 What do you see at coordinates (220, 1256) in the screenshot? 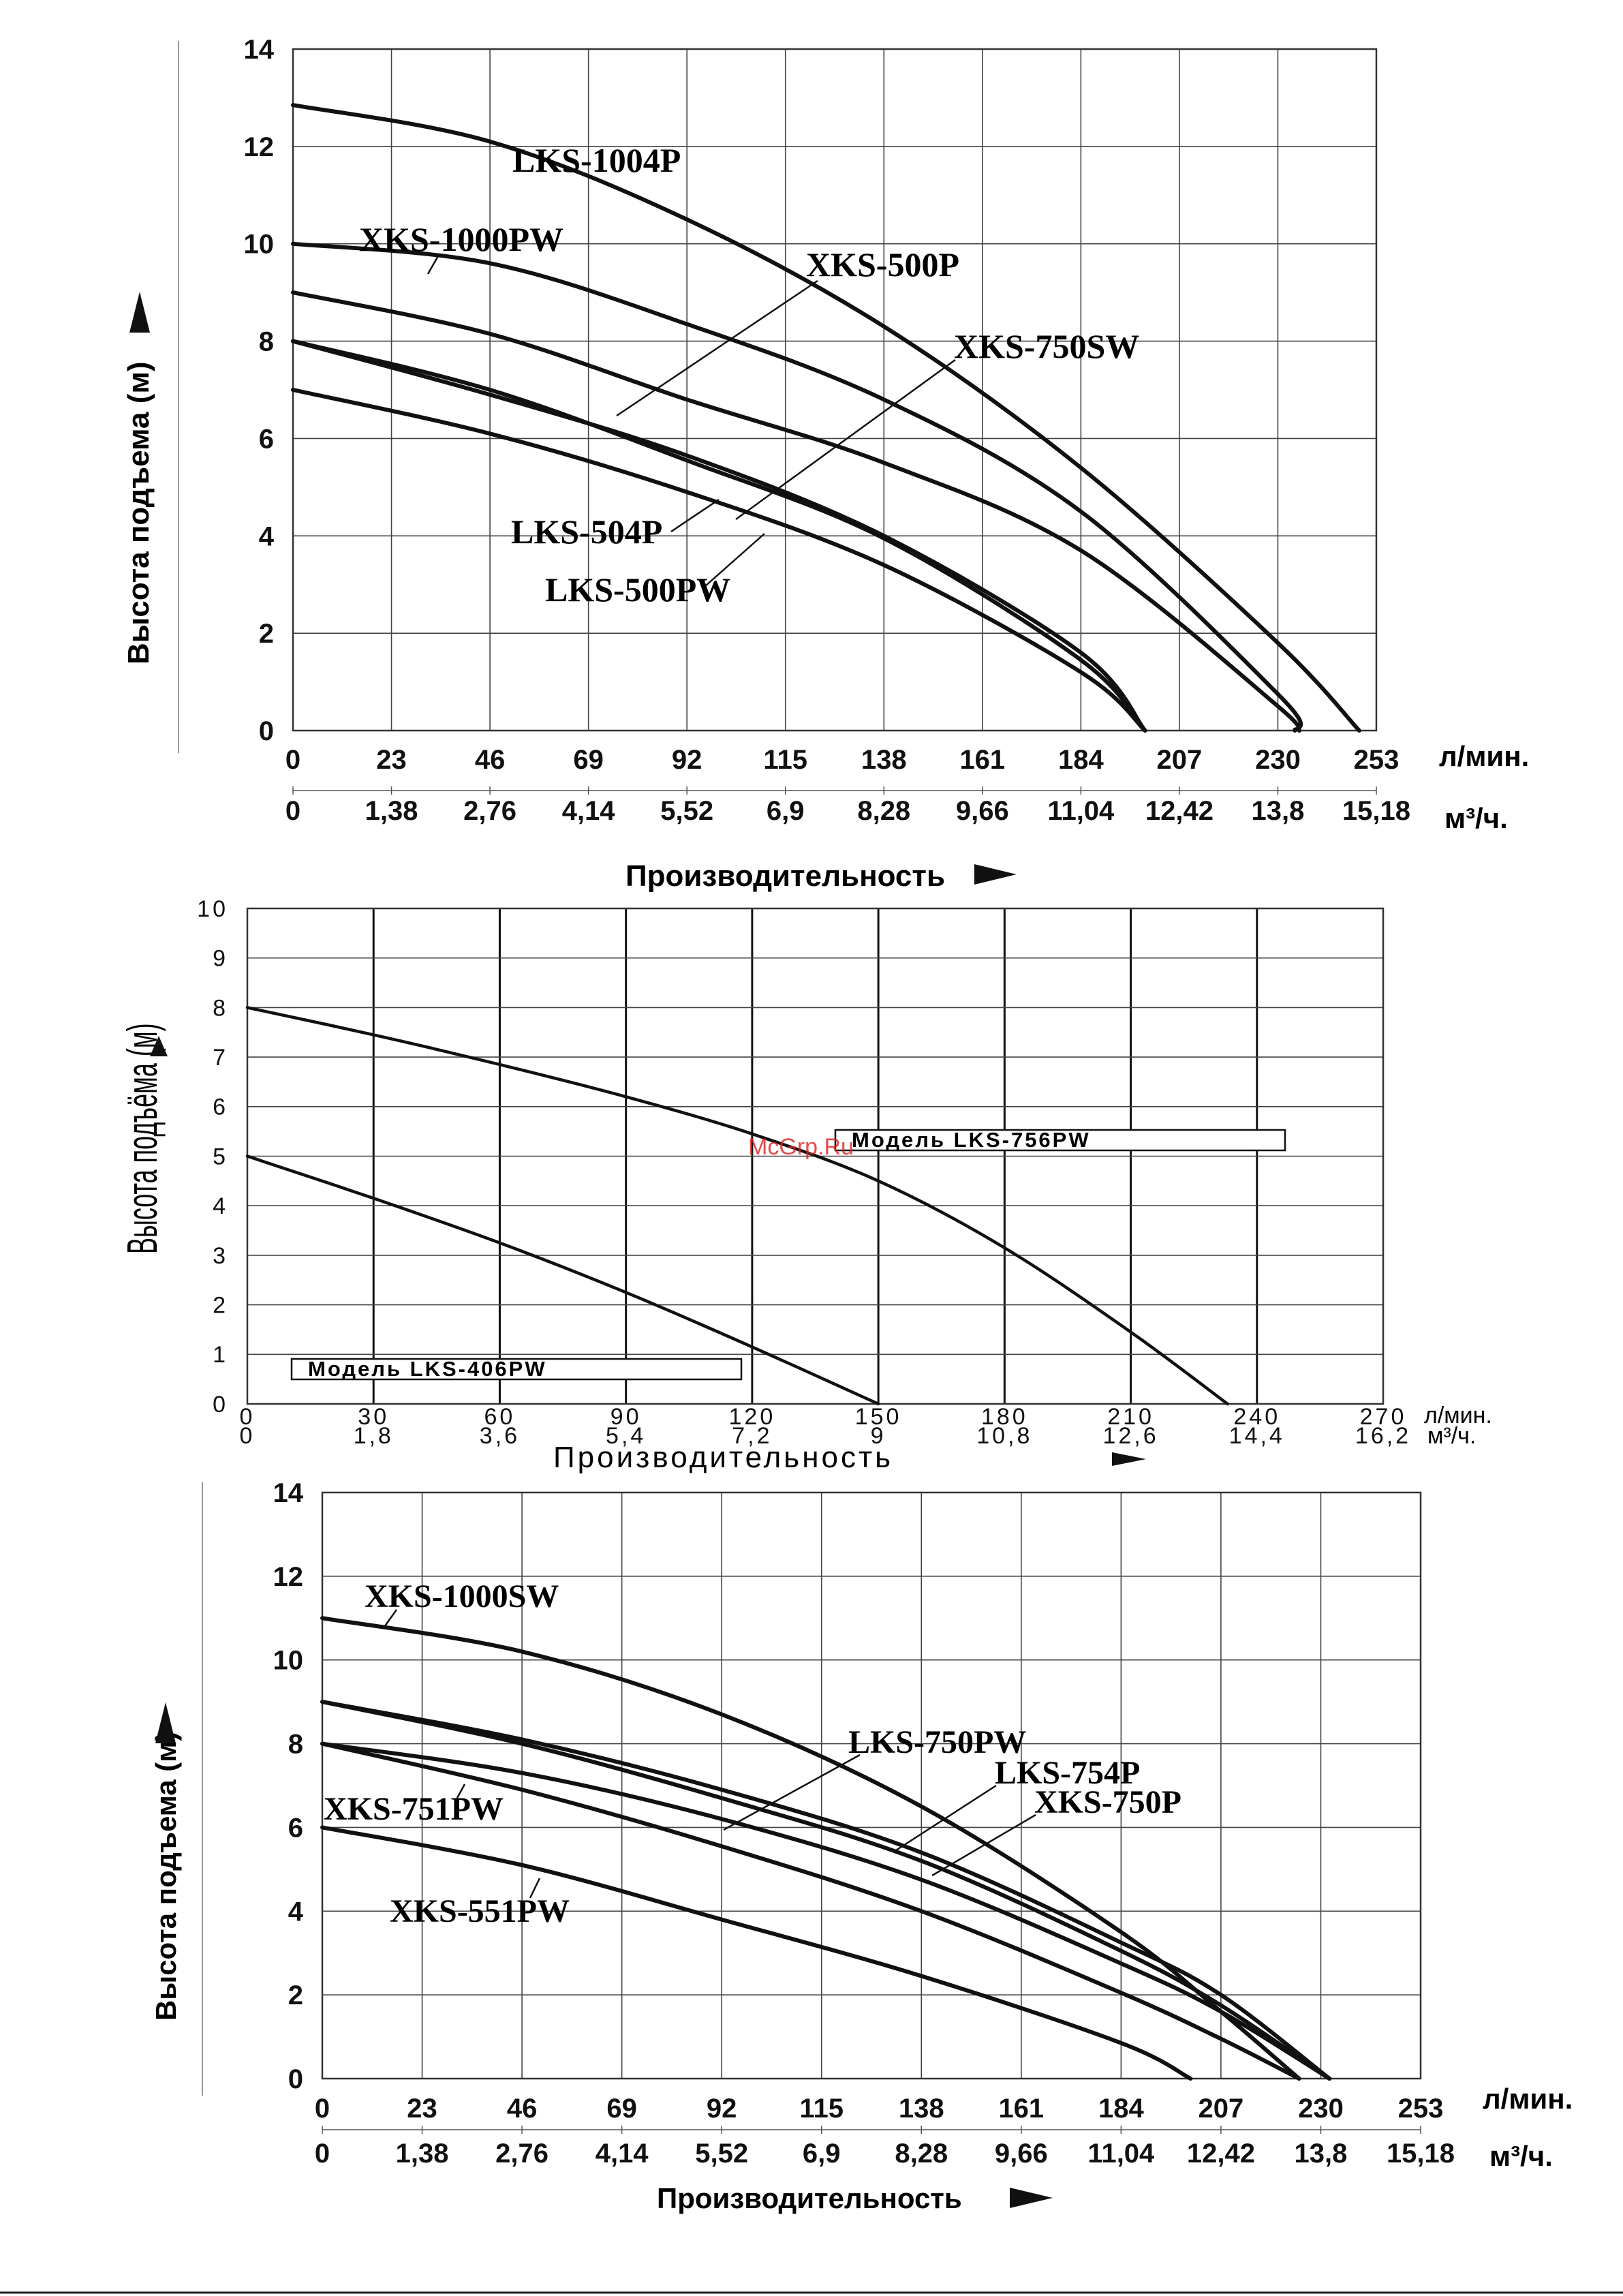
I see `y-tick-label: 3` at bounding box center [220, 1256].